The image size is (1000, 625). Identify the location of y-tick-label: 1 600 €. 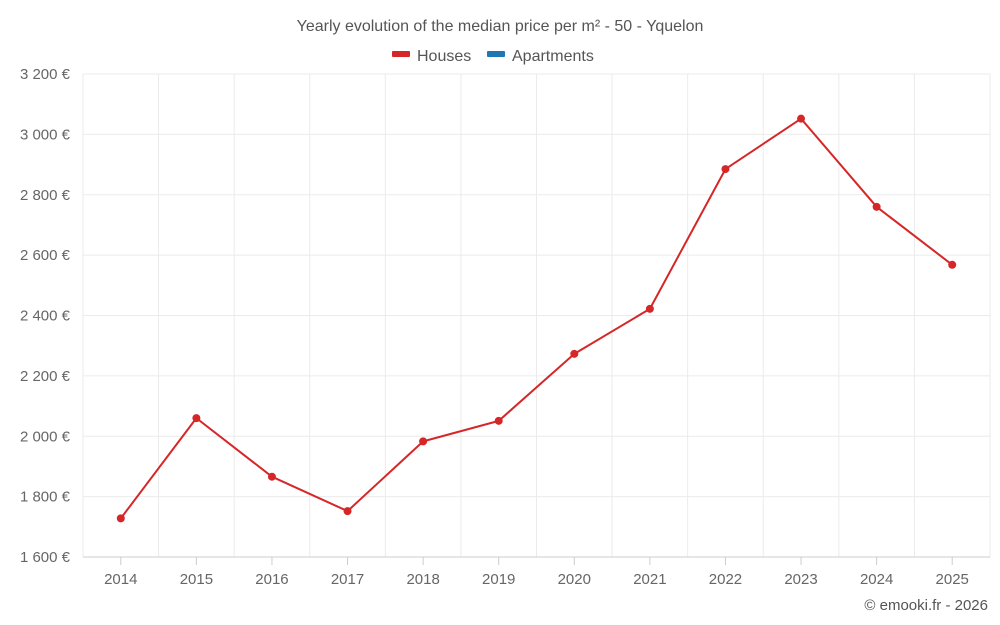
(45, 557).